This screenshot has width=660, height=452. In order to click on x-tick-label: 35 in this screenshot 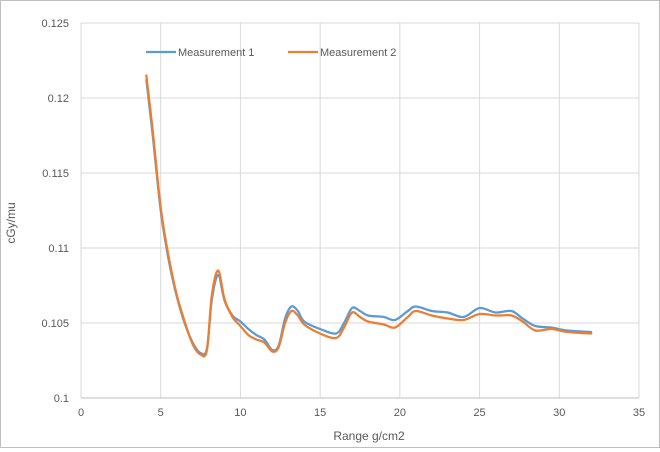, I will do `click(639, 413)`.